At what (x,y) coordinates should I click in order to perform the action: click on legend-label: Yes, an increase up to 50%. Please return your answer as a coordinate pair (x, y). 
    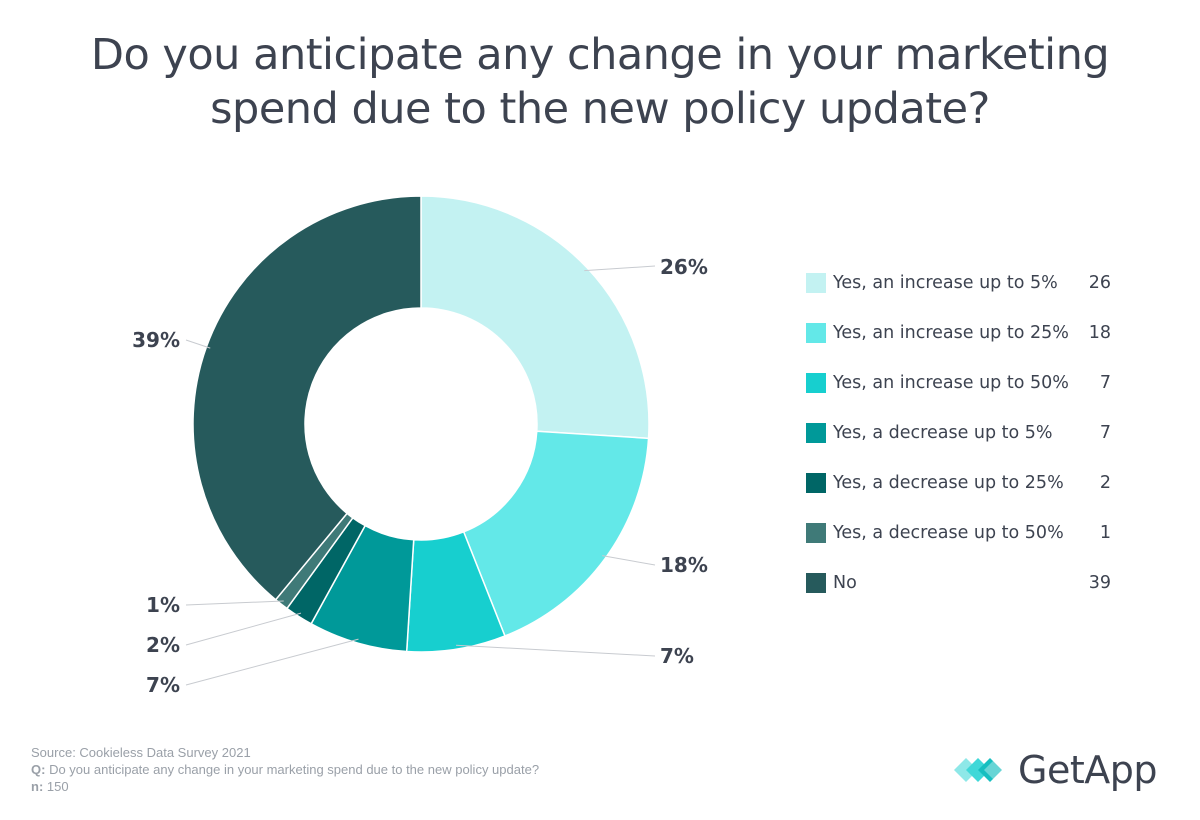
    Looking at the image, I should click on (951, 383).